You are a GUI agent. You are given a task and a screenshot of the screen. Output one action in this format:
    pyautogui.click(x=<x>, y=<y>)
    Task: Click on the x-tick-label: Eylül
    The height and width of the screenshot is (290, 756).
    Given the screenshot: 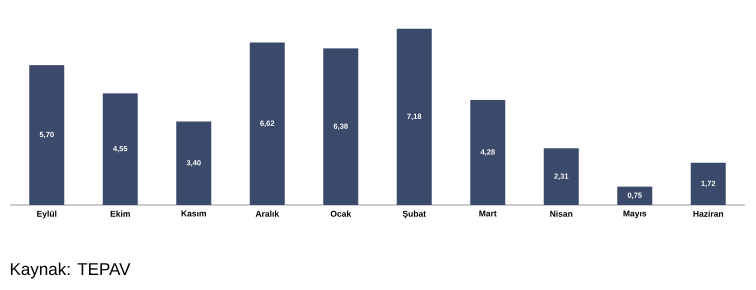 What is the action you would take?
    pyautogui.click(x=46, y=214)
    